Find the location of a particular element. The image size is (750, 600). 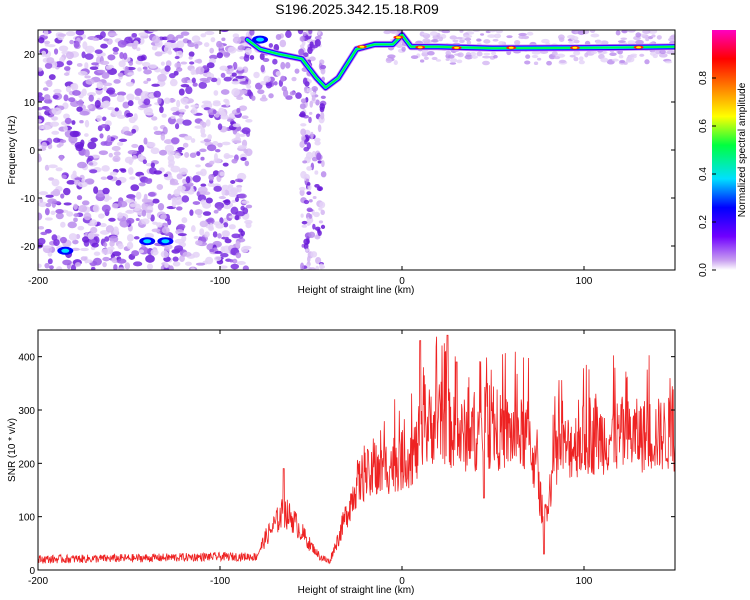

colorbar-ticks: 0.0 0.2 0.4 0.6 0.8 is located at coordinates (707, 174).